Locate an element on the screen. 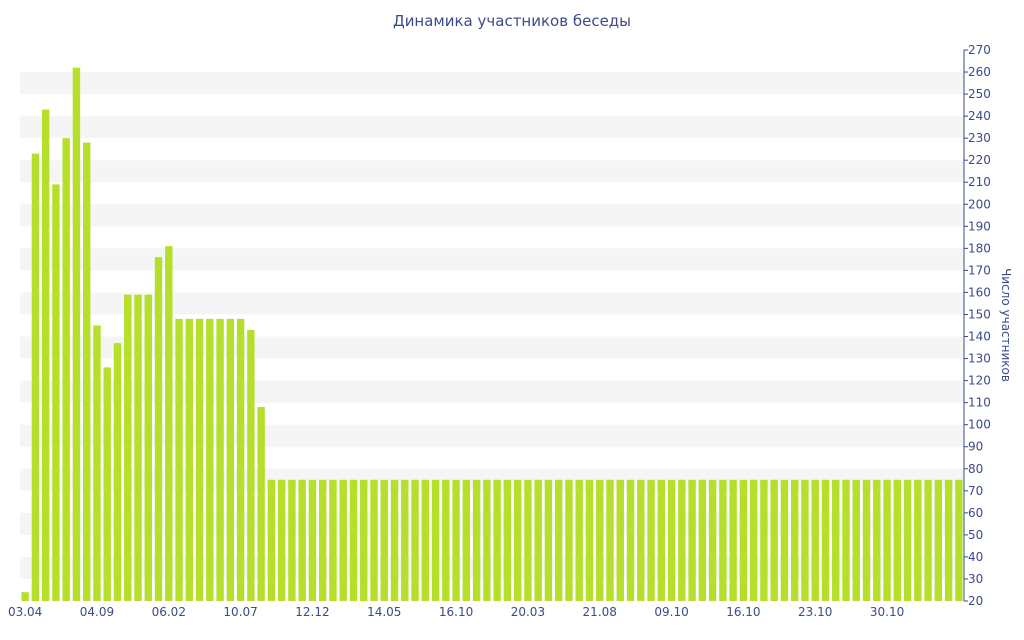 This screenshot has height=640, width=1024. y-tick-label: 140 is located at coordinates (979, 337).